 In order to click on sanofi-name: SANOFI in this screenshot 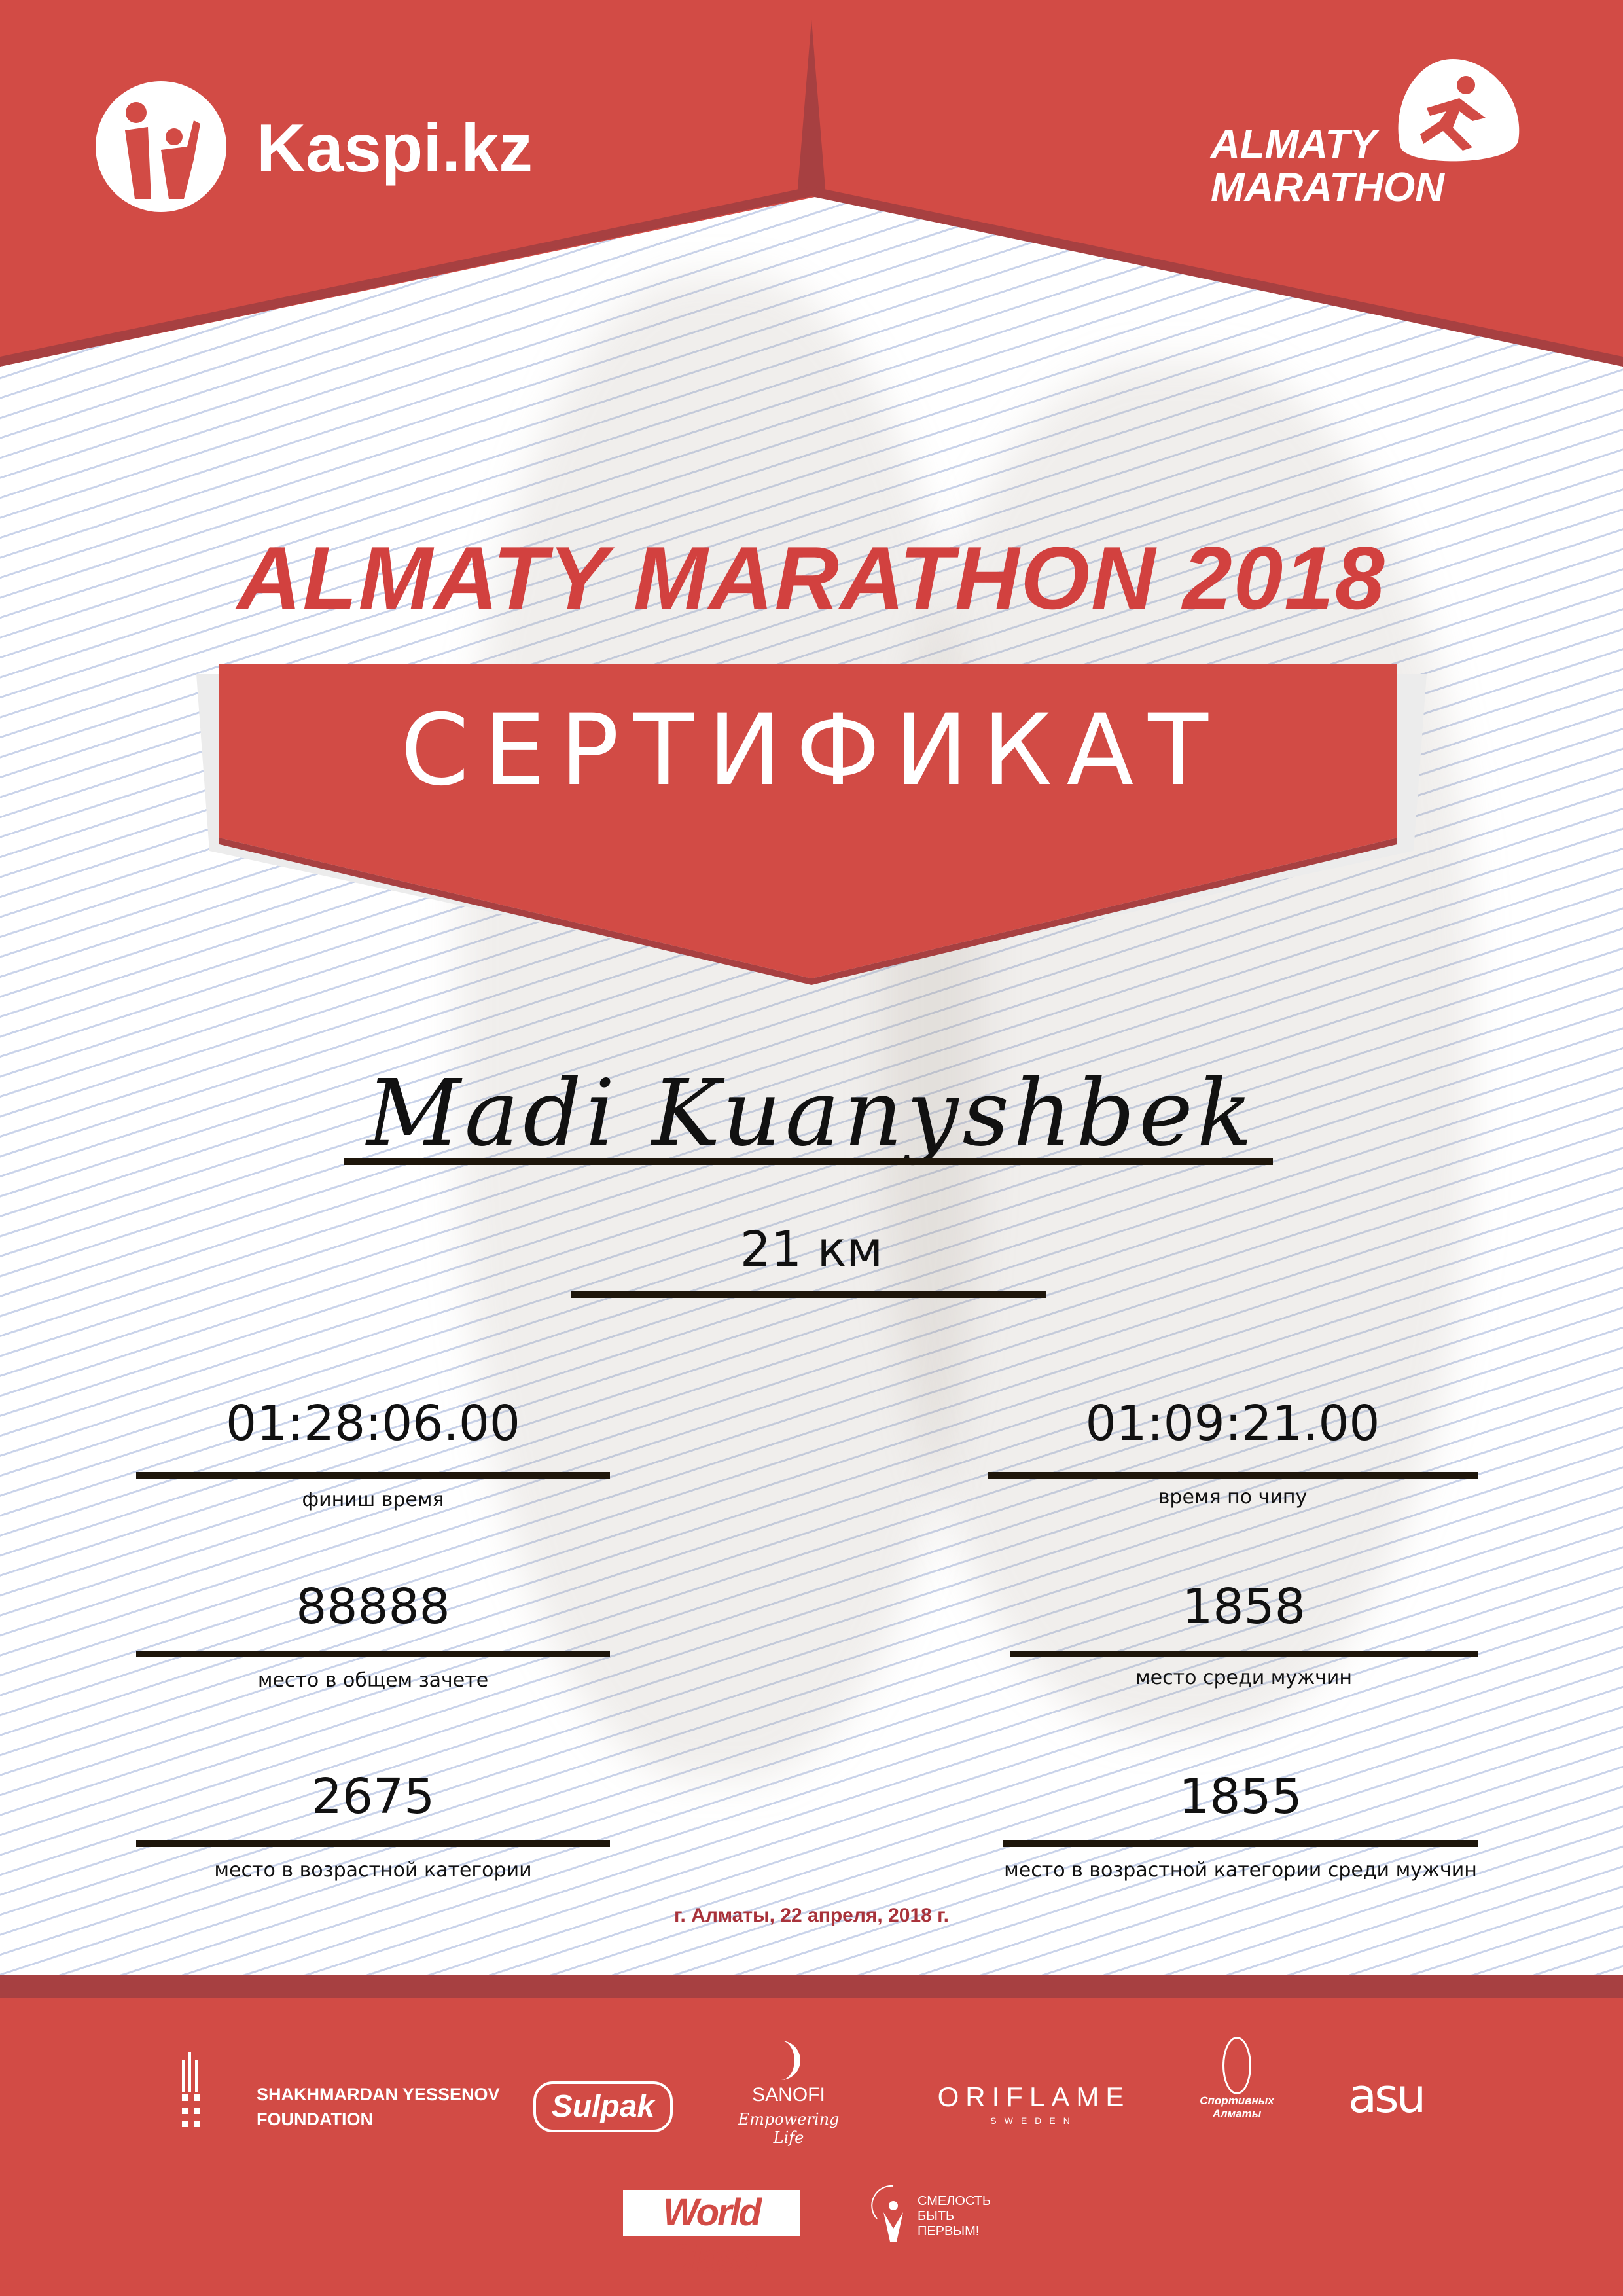, I will do `click(788, 2095)`.